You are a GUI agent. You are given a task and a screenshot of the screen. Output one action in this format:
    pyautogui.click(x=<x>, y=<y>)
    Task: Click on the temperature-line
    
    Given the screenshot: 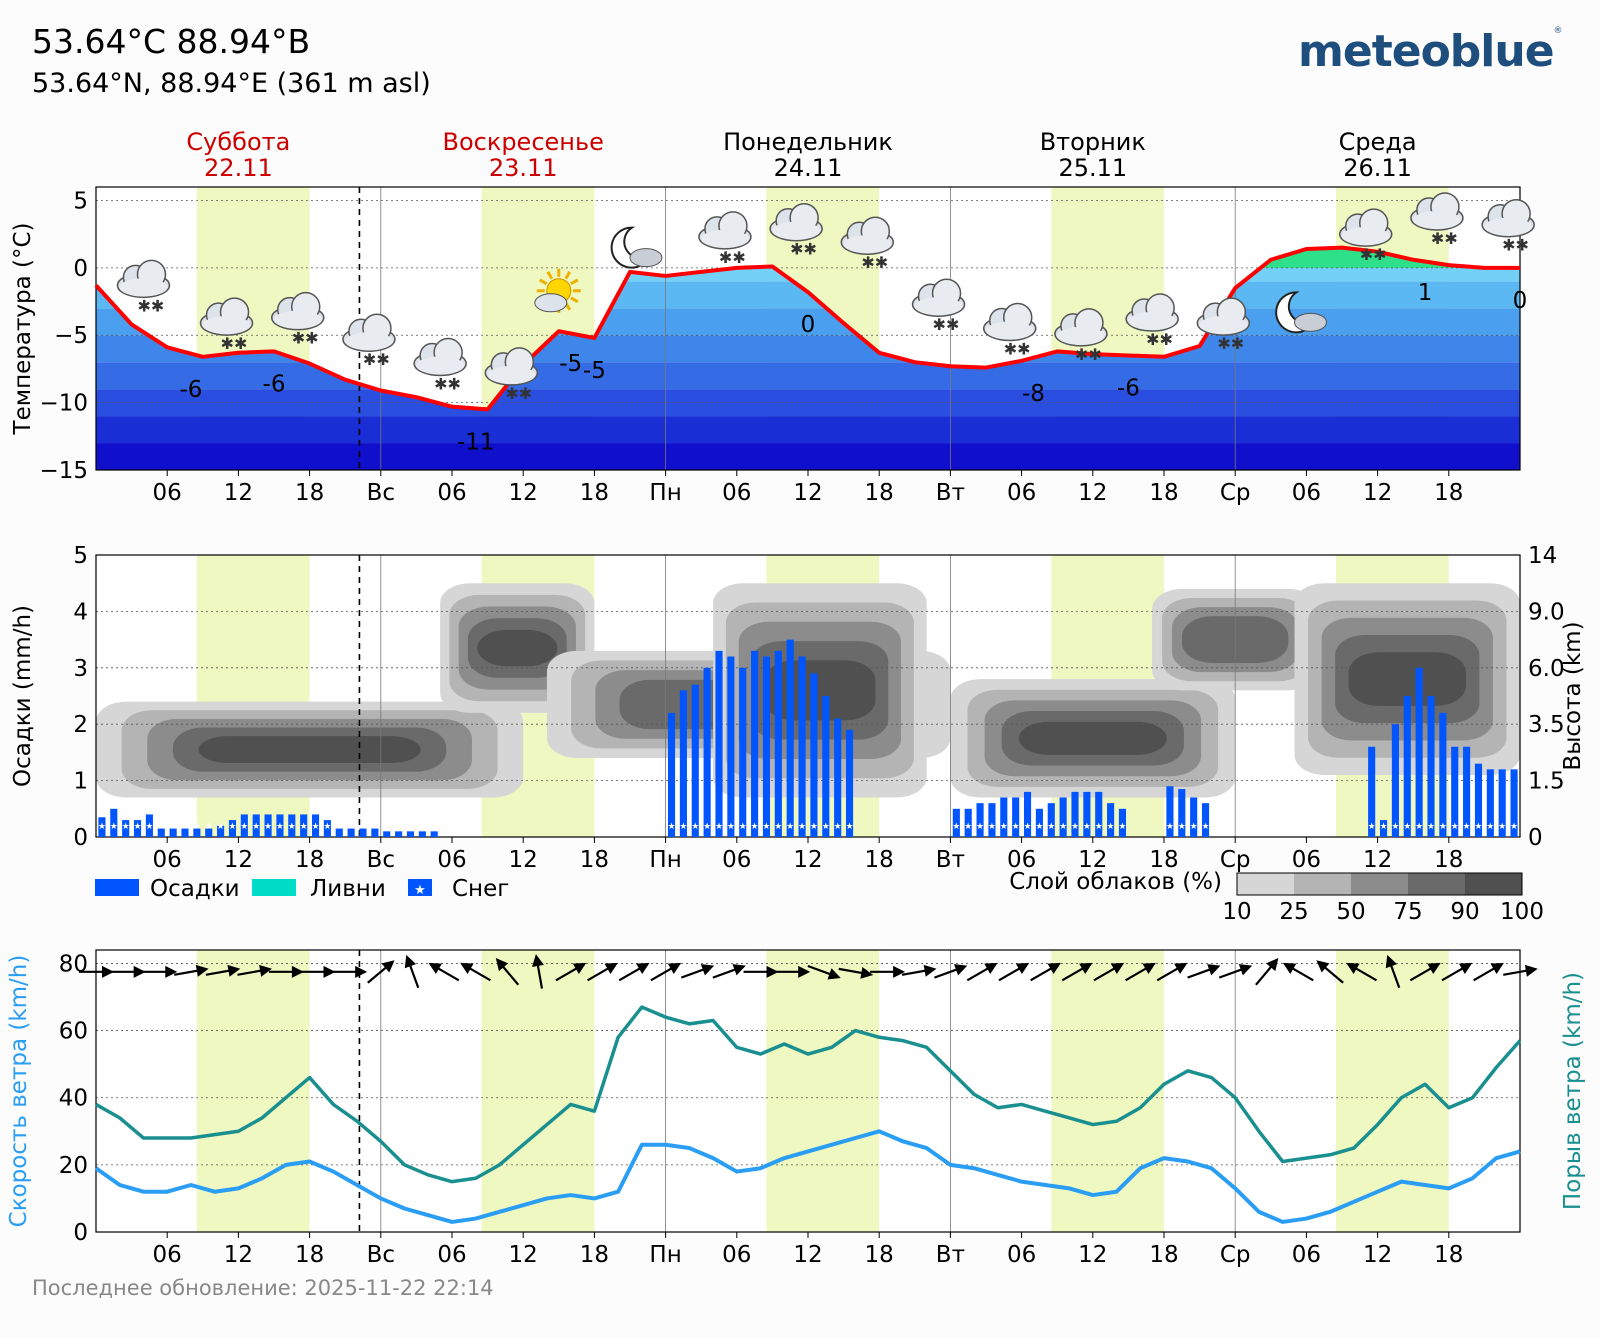 What is the action you would take?
    pyautogui.click(x=807, y=328)
    